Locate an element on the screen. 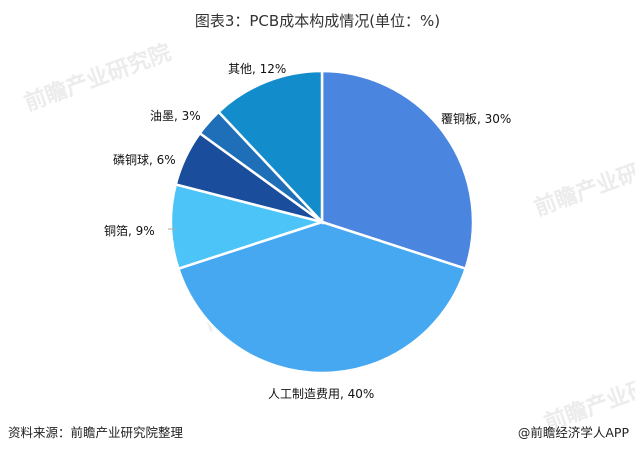 The width and height of the screenshot is (635, 450). label-lintongqiu: 磷铜球, 6% is located at coordinates (144, 160).